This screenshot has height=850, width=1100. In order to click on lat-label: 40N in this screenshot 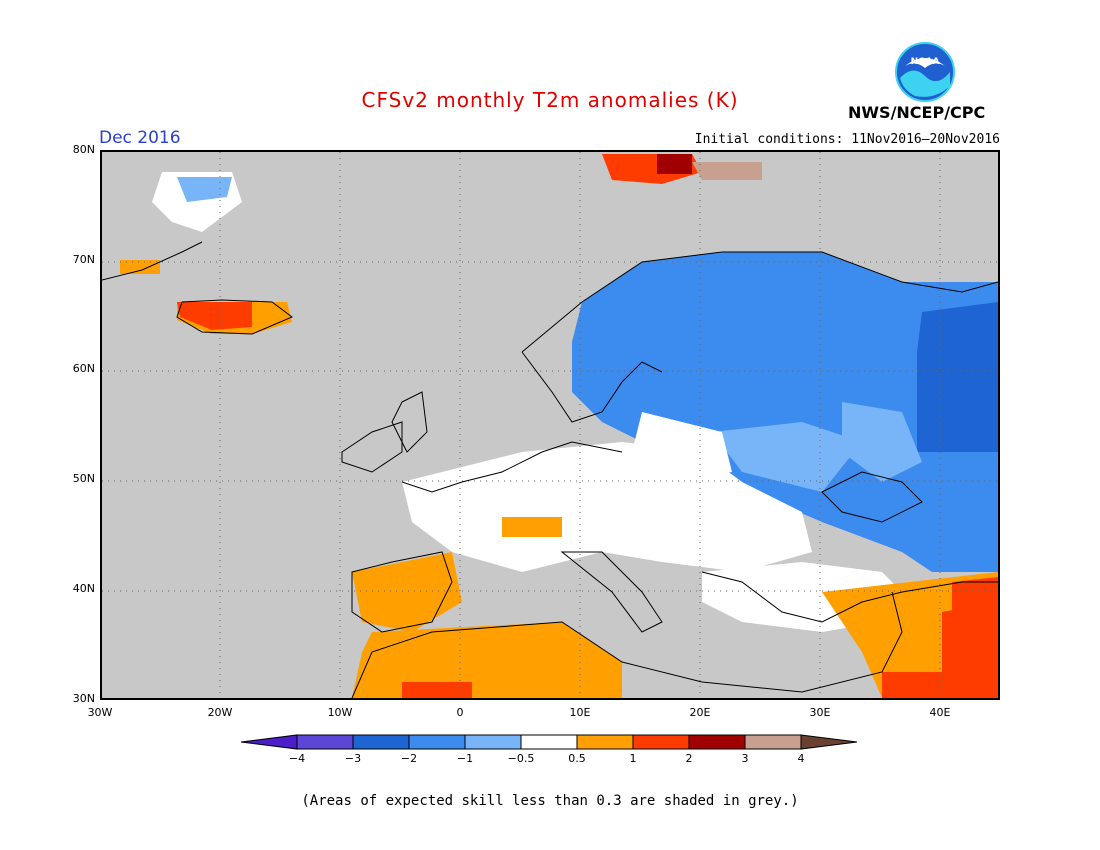, I will do `click(83, 588)`.